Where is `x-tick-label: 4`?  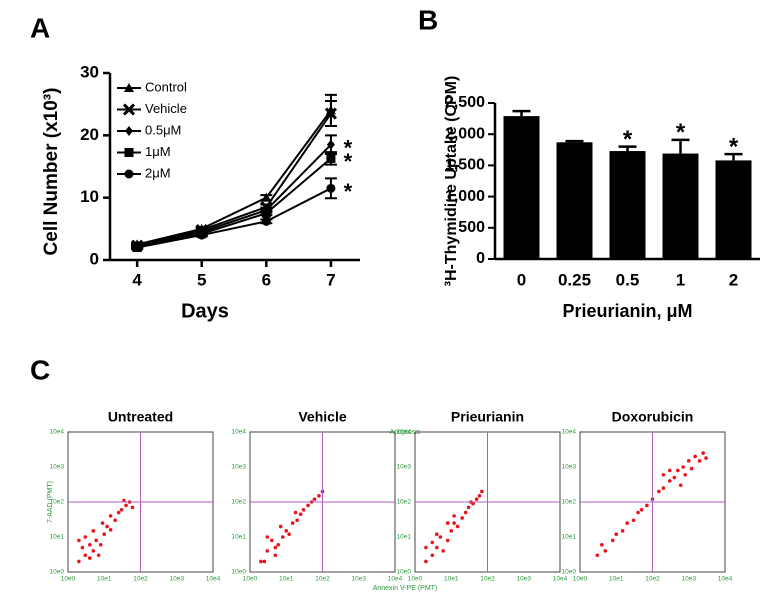 x-tick-label: 4 is located at coordinates (137, 279).